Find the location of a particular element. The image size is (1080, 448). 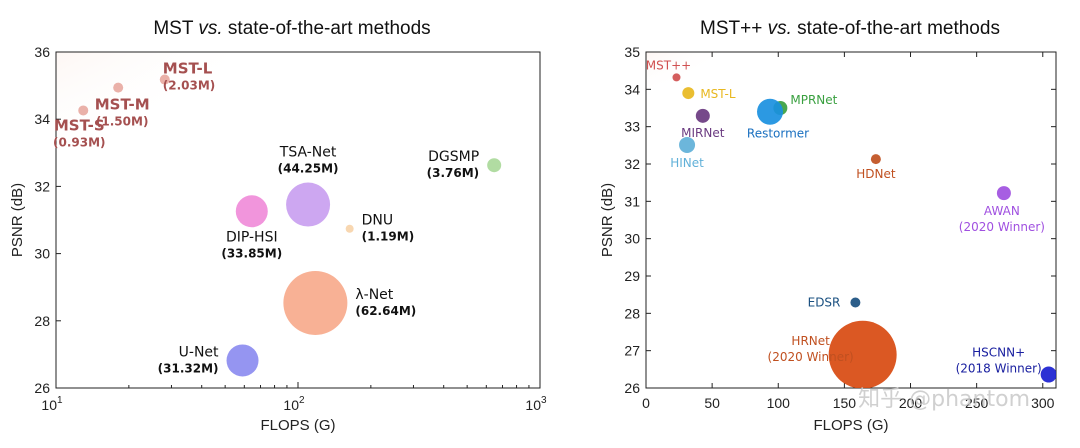

label-mst-m: MST-M(1.50M) is located at coordinates (122, 112).